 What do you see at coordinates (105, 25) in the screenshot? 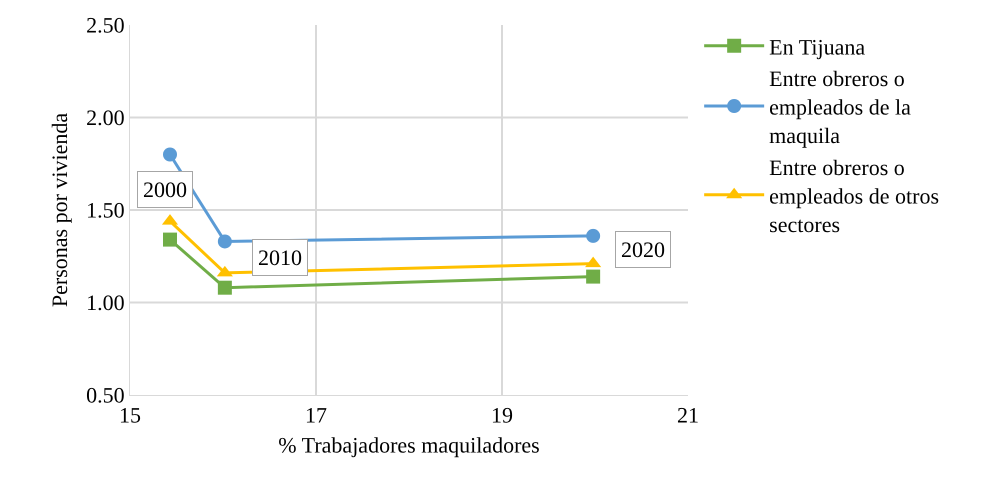
I see `y-tick-label: 2.50` at bounding box center [105, 25].